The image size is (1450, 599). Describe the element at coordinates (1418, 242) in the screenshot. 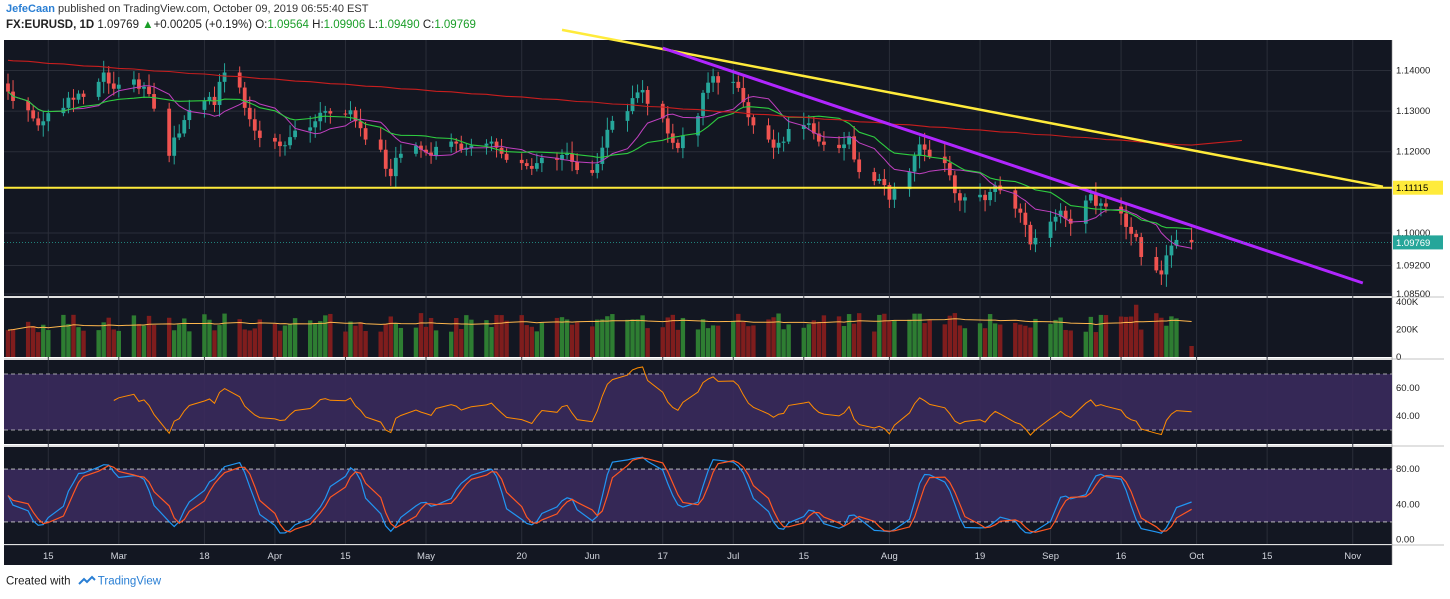

I see `last-price-tag` at that location.